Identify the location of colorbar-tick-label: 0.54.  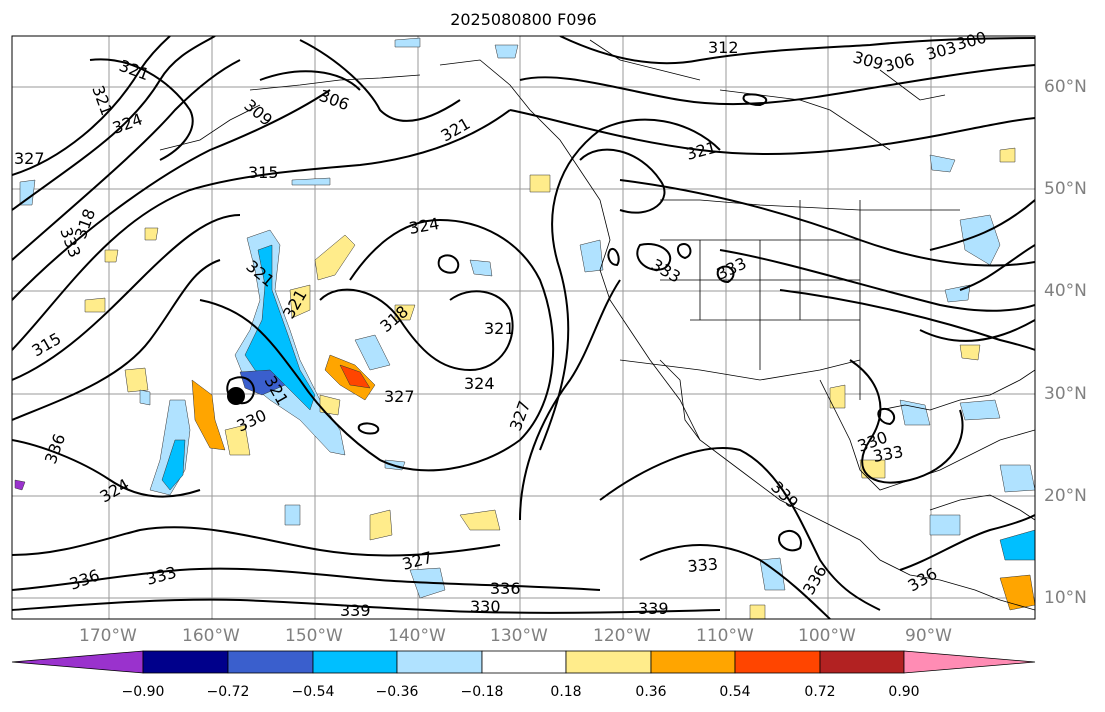
(735, 692).